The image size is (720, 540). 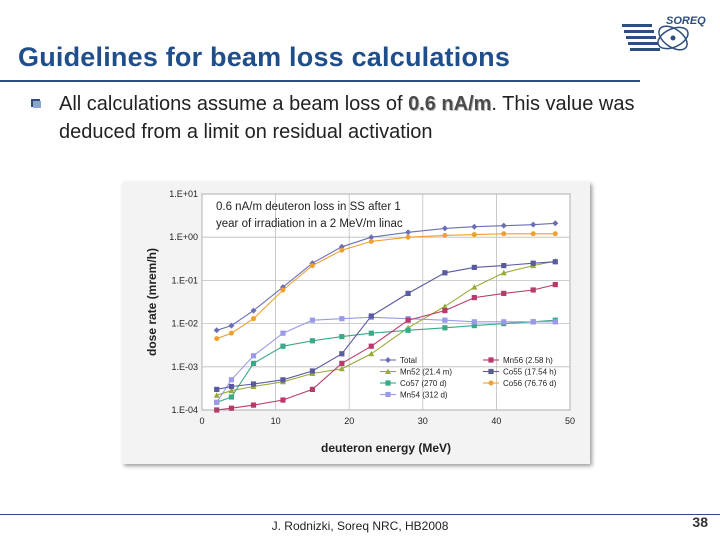 What do you see at coordinates (320, 81) in the screenshot?
I see `title-underline` at bounding box center [320, 81].